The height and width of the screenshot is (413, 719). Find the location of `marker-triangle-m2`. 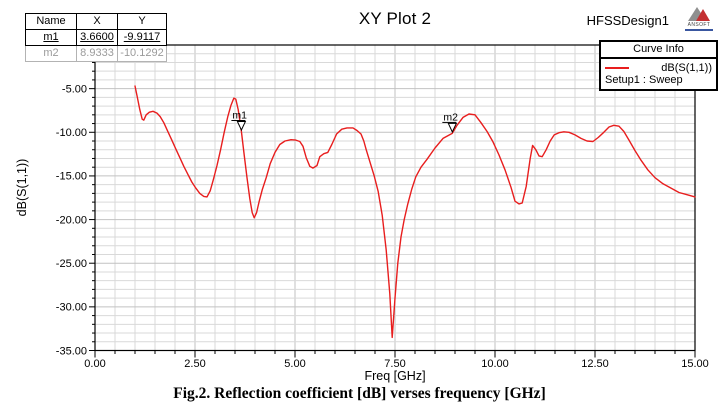

marker-triangle-m2 is located at coordinates (452, 128).